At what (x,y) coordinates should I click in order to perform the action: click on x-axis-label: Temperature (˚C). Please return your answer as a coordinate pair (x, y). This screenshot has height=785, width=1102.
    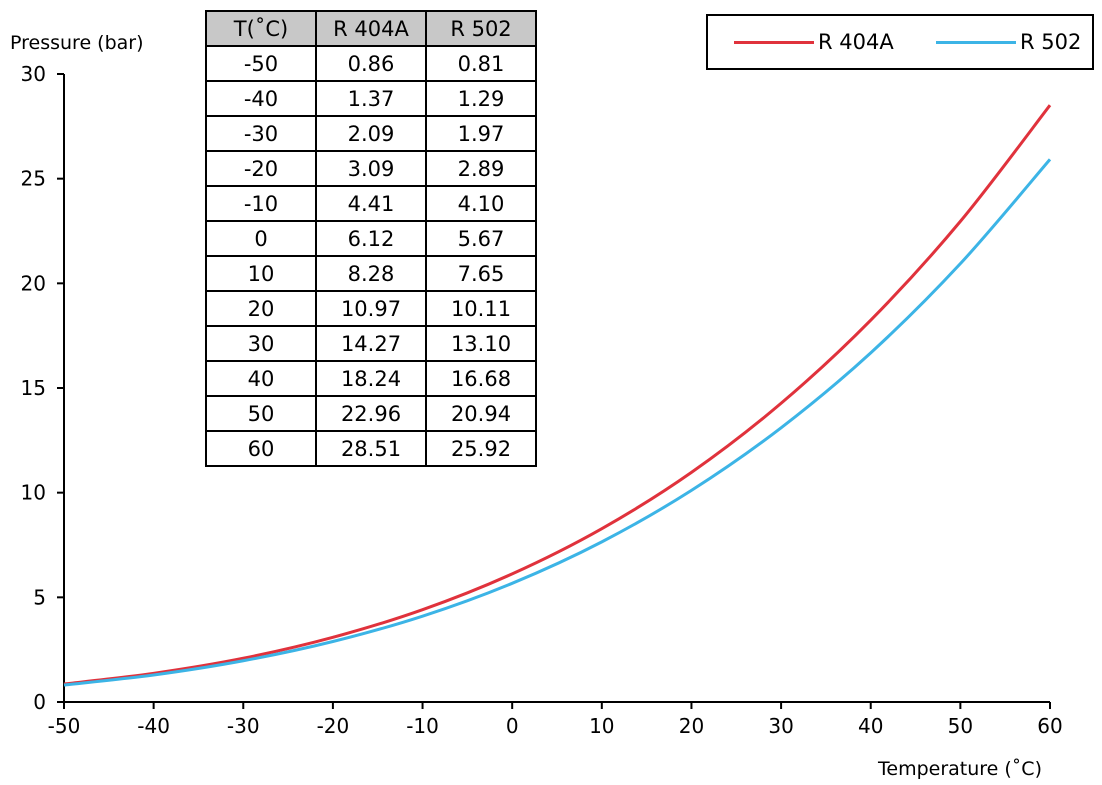
    Looking at the image, I should click on (960, 769).